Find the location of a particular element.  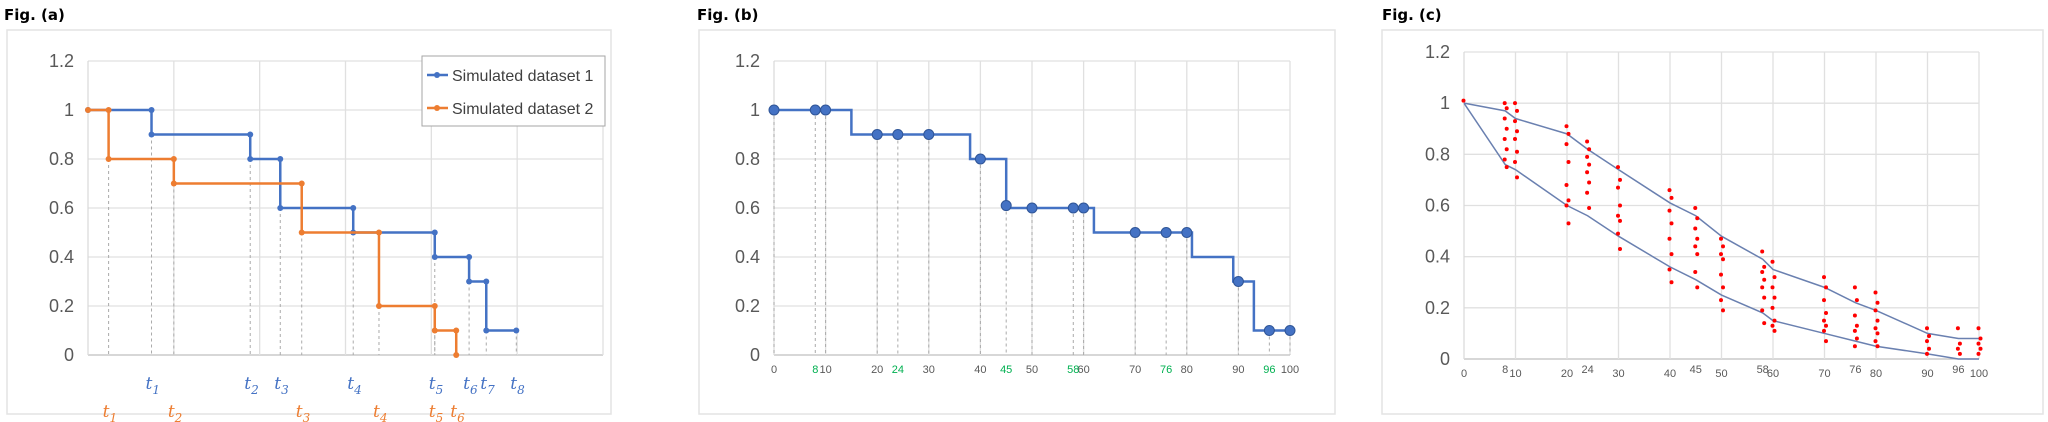

legend-marker is located at coordinates (437, 108).